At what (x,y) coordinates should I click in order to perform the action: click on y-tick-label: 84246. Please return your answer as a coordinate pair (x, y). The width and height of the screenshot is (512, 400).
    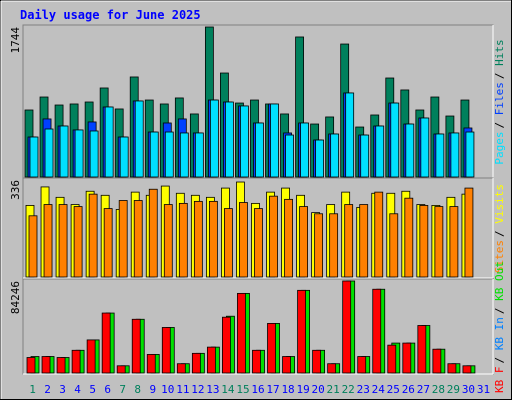
    Looking at the image, I should click on (15, 297).